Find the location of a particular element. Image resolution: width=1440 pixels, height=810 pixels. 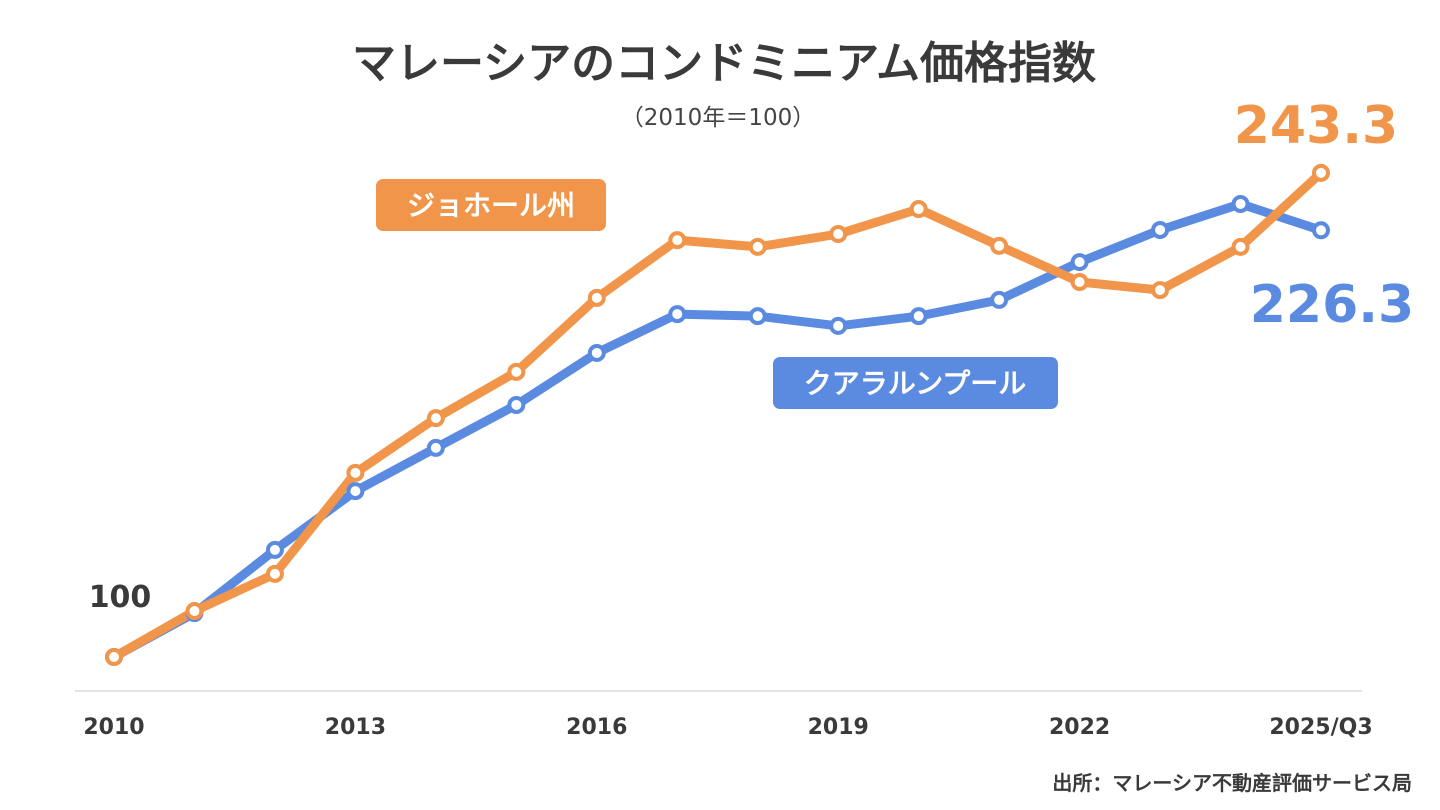

legend-box-johor is located at coordinates (491, 205).